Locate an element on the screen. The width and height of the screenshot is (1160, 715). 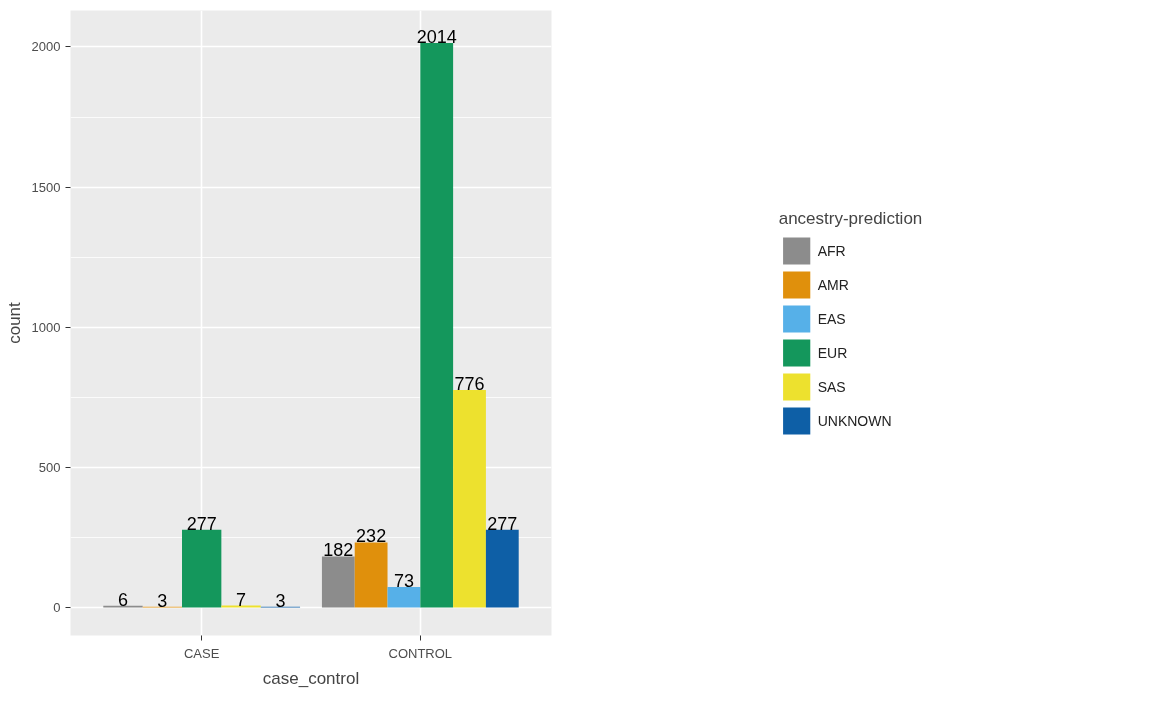
legend-label: EAS is located at coordinates (831, 318).